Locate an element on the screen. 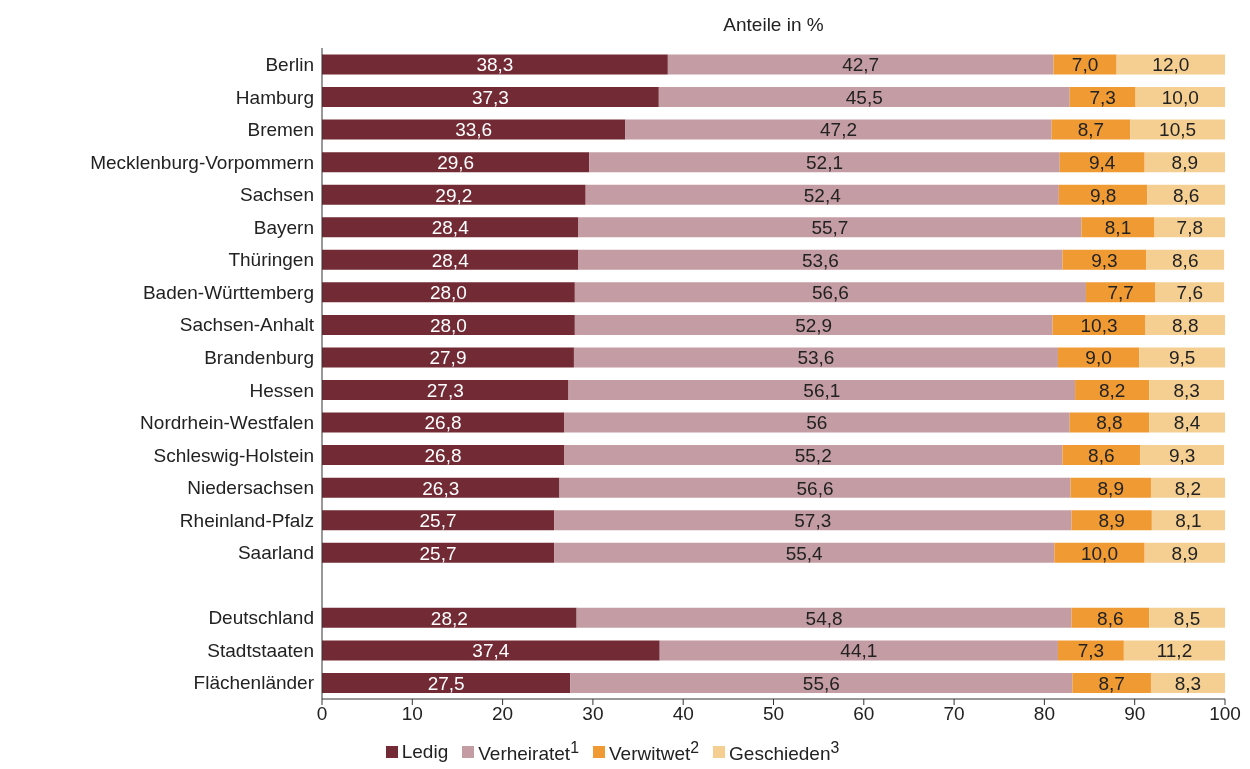  data-label: 8,4 is located at coordinates (1187, 423).